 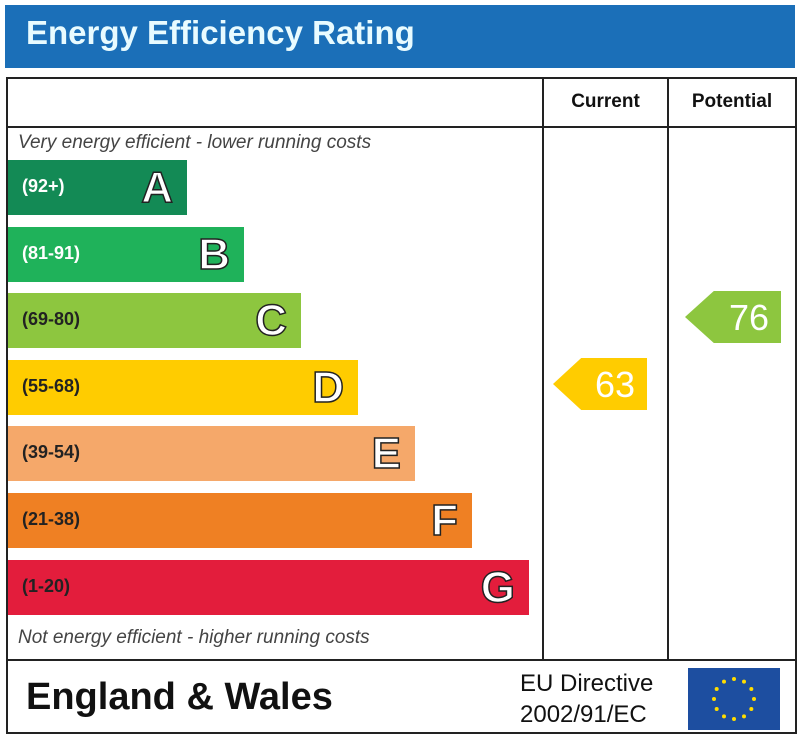 What do you see at coordinates (183, 387) in the screenshot?
I see `bar-d: (55-68) D` at bounding box center [183, 387].